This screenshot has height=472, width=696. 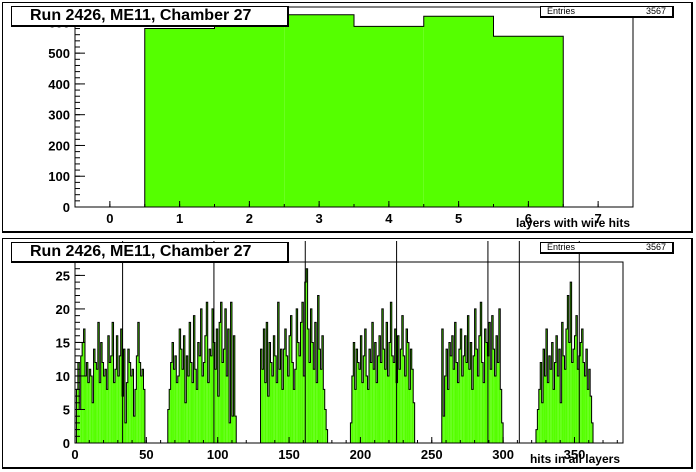 What do you see at coordinates (218, 454) in the screenshot?
I see `x-tick-label: 100` at bounding box center [218, 454].